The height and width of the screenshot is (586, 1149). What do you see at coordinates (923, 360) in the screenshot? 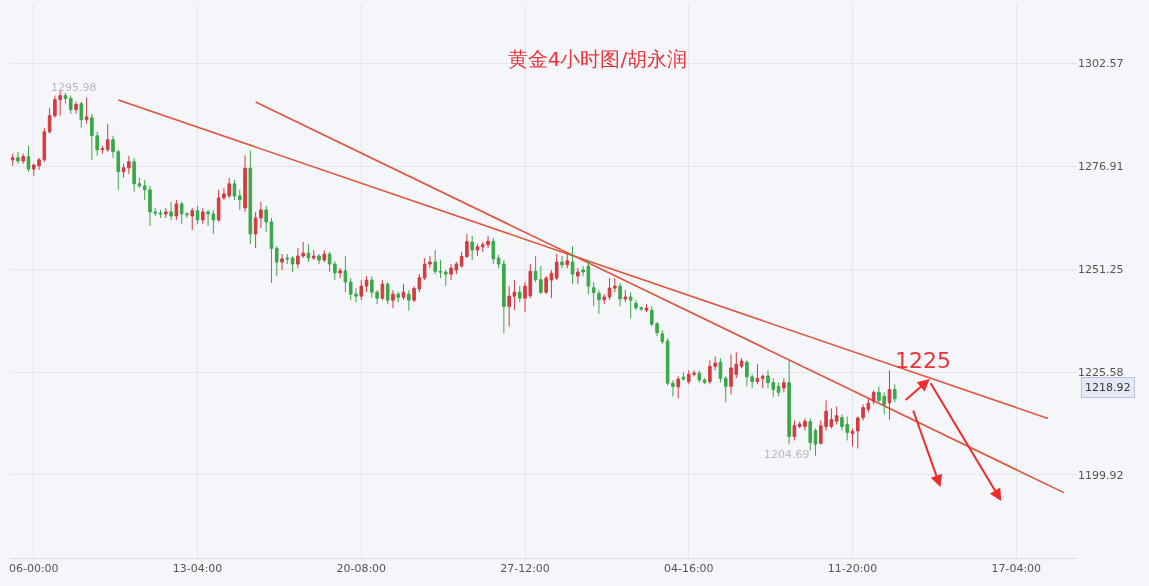
I see `annotation: 1225` at bounding box center [923, 360].